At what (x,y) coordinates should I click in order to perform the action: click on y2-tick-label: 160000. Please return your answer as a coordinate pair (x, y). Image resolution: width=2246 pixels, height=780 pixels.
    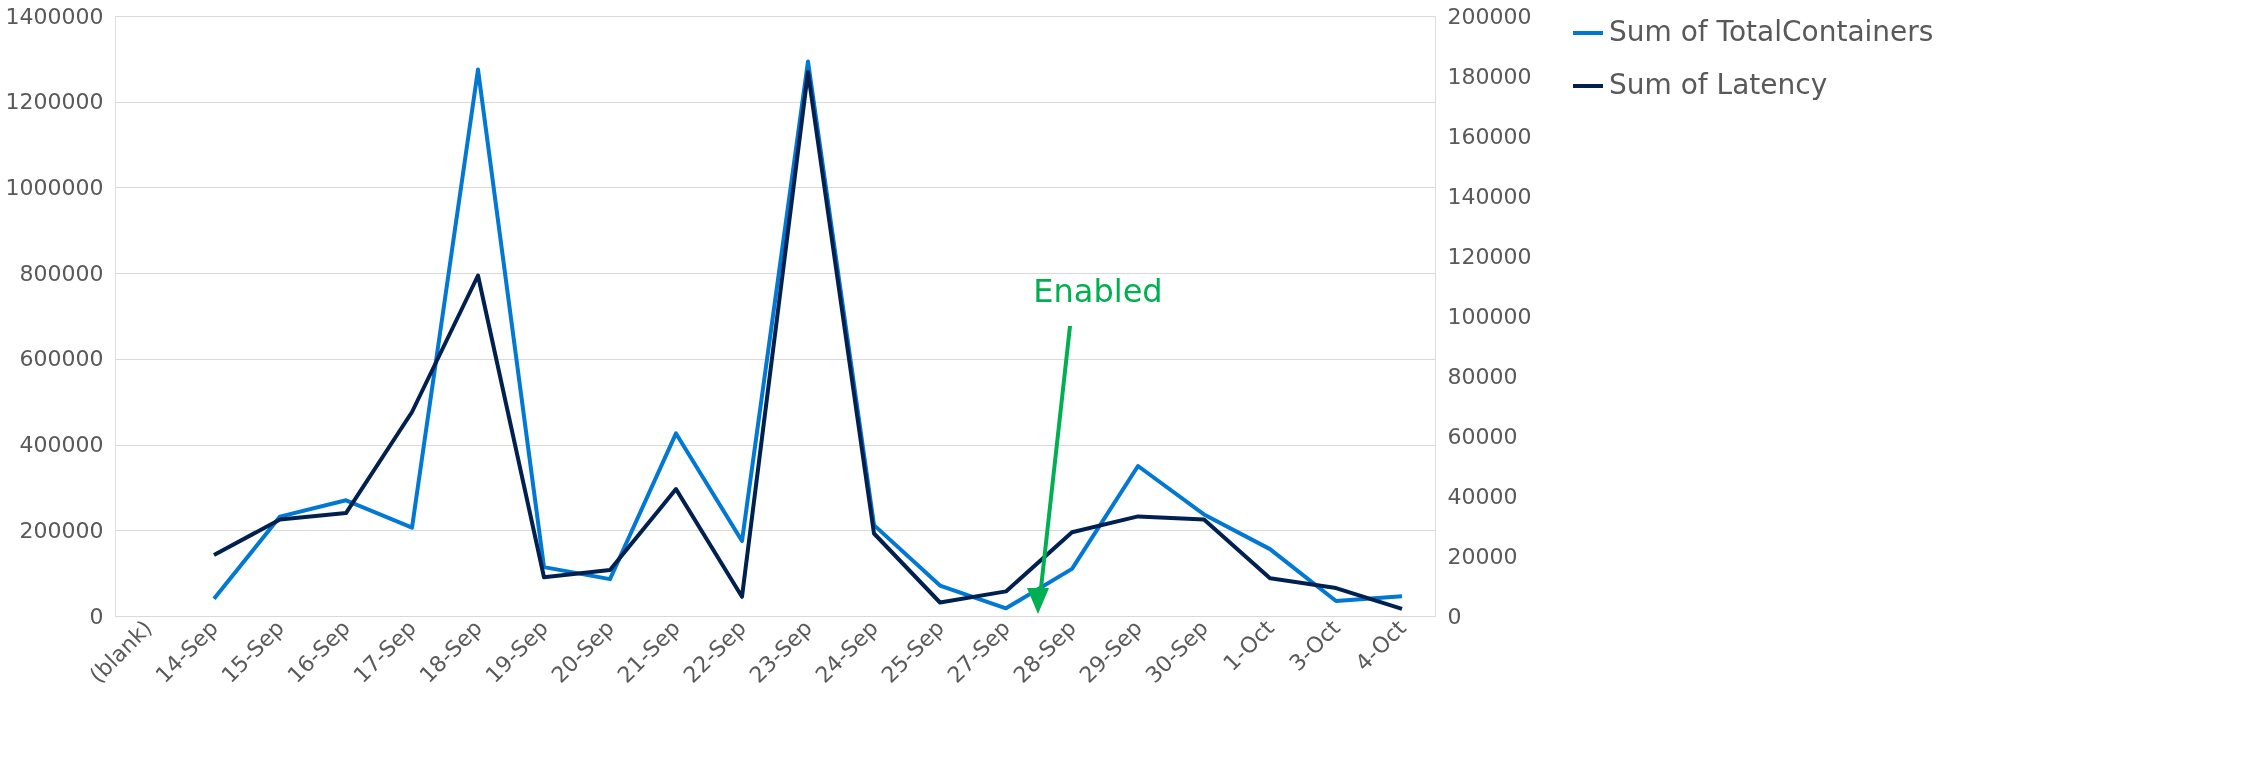
    Looking at the image, I should click on (1489, 136).